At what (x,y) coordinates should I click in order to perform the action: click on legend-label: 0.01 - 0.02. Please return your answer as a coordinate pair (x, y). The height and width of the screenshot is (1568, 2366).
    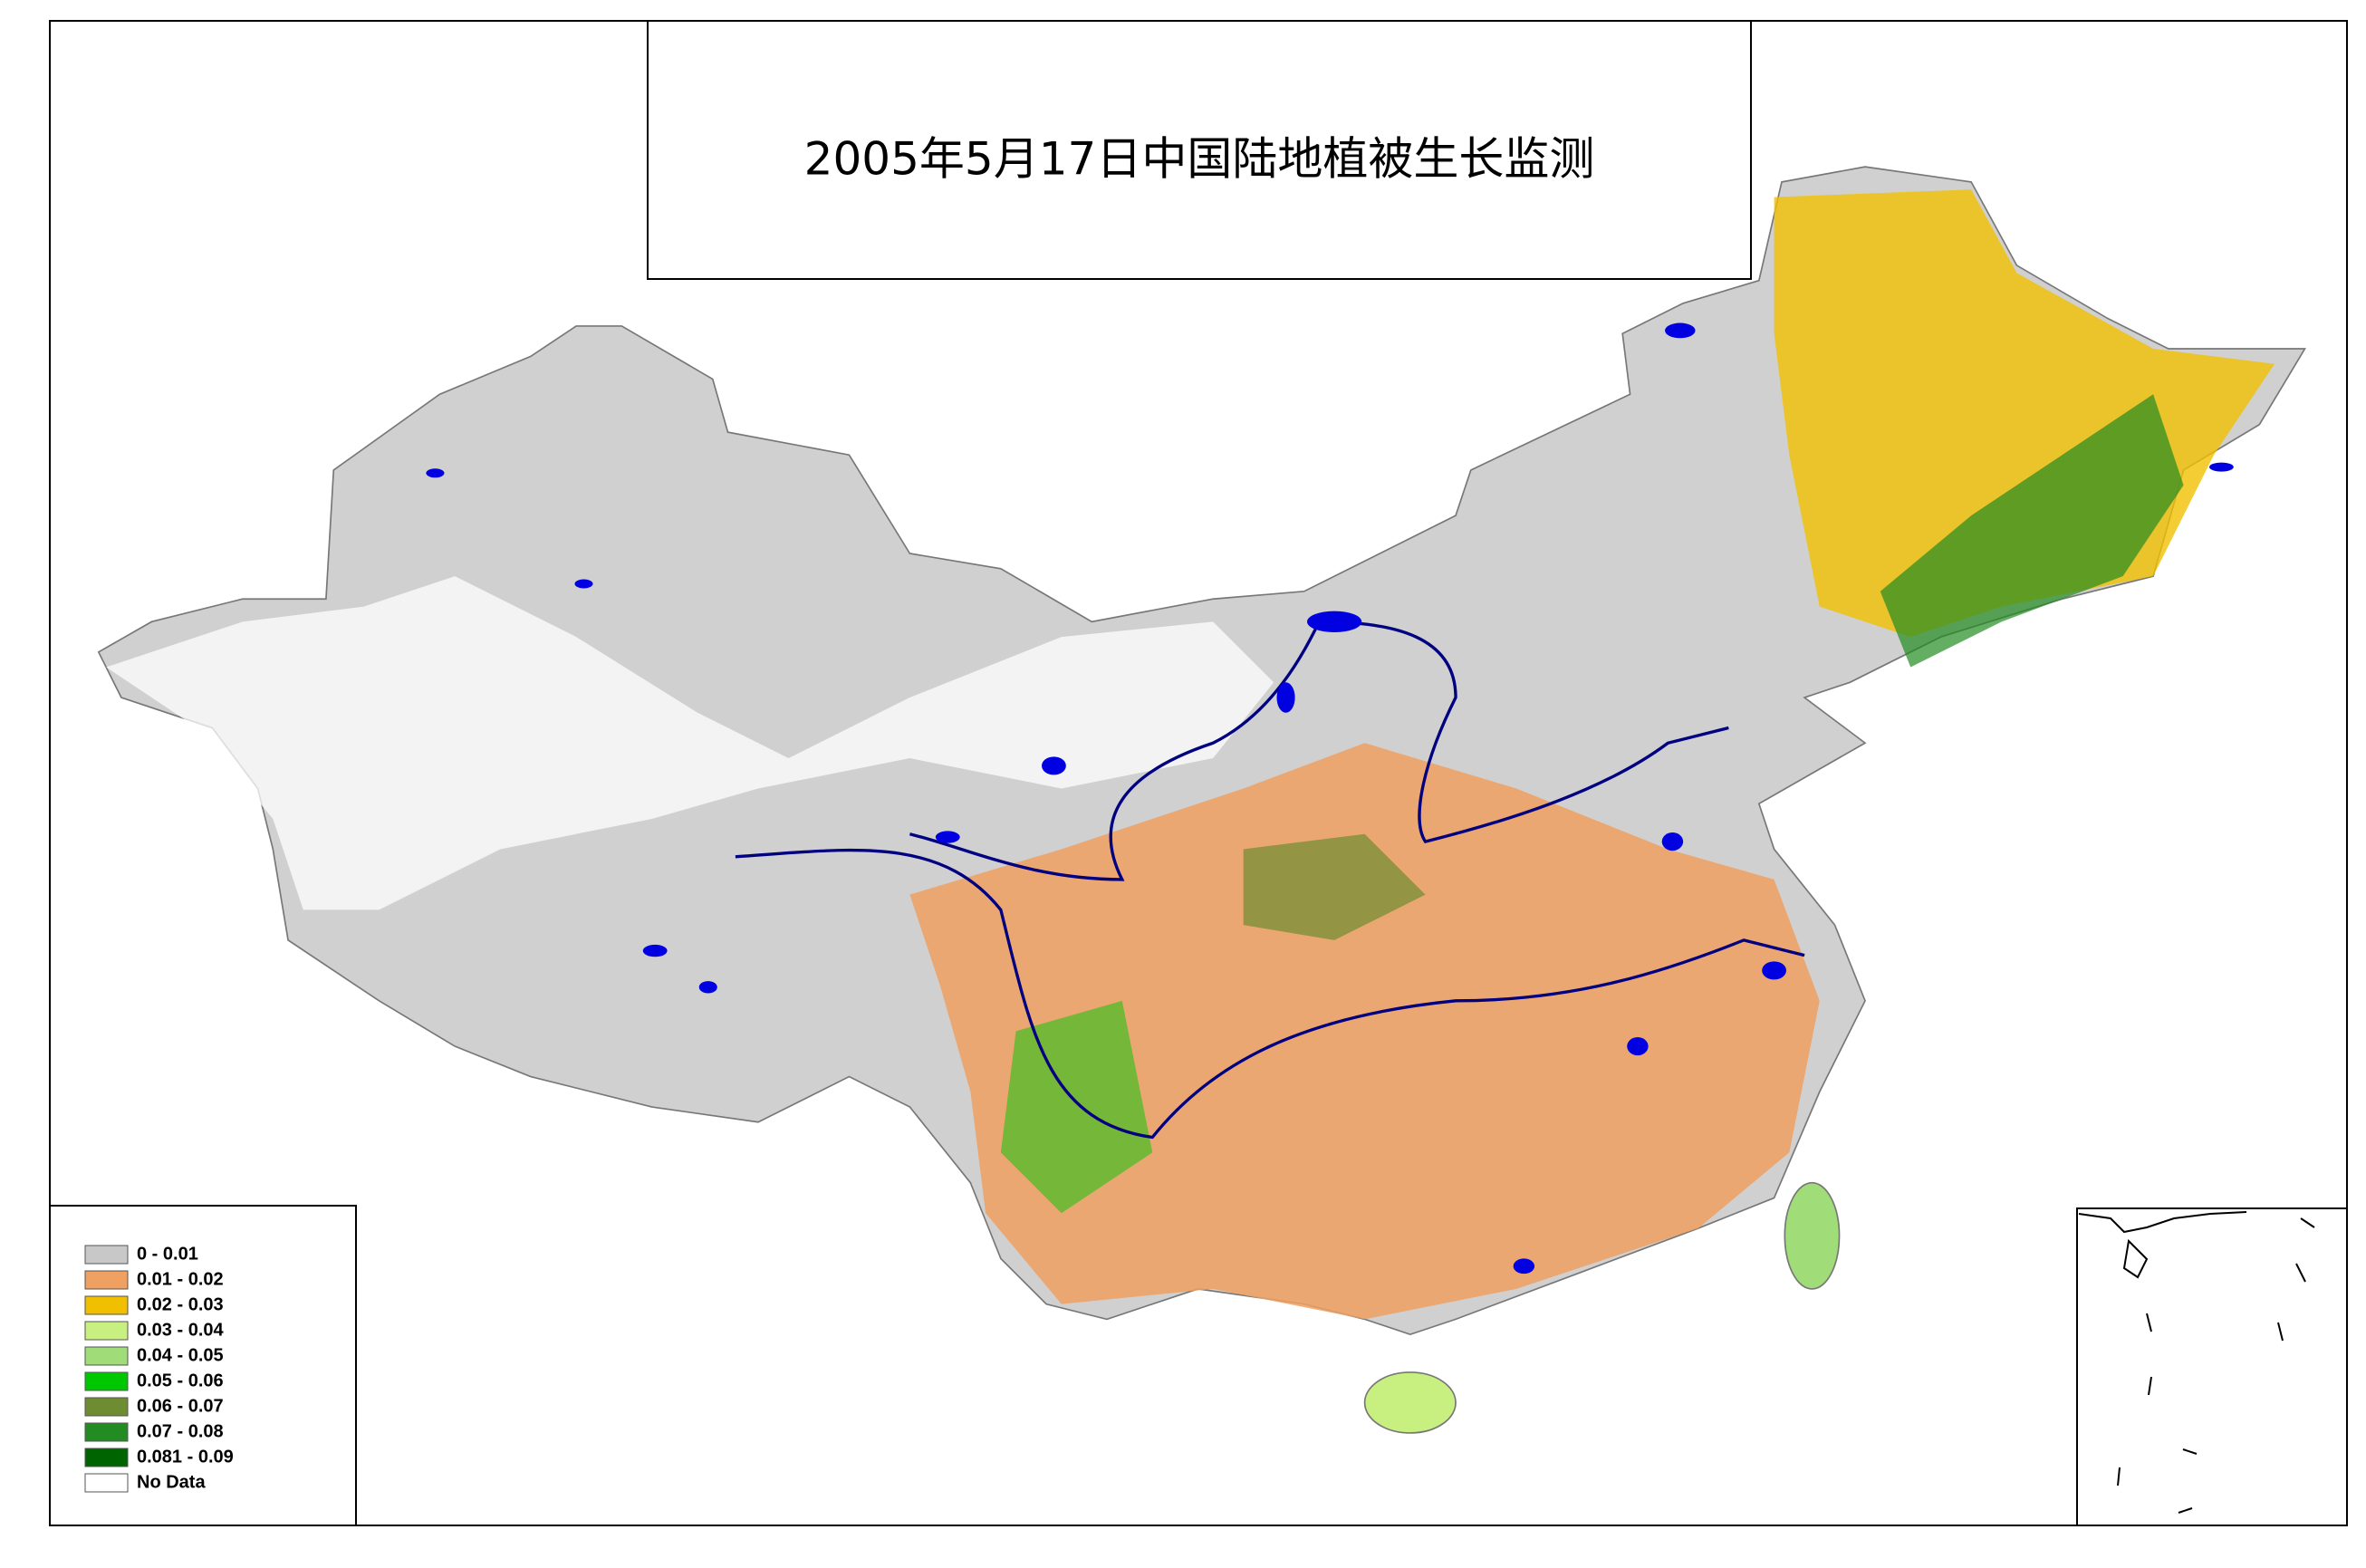
    Looking at the image, I should click on (181, 1279).